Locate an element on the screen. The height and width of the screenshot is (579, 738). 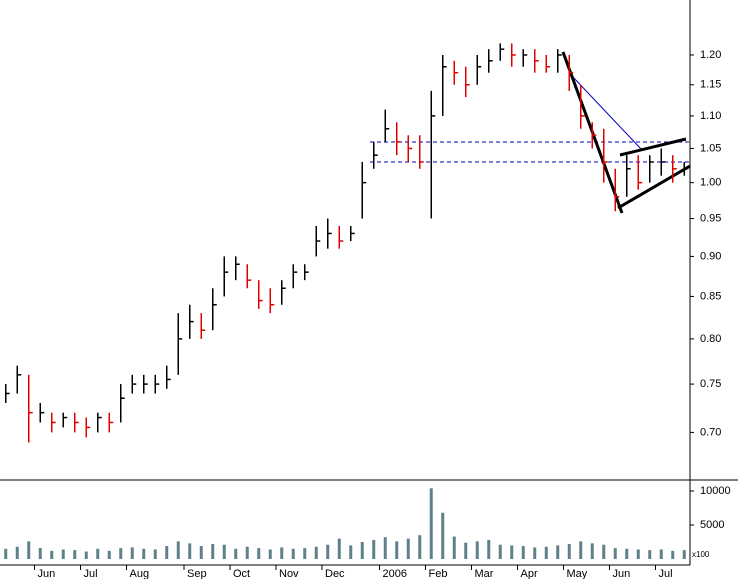
x-tick-label: Dec is located at coordinates (335, 573).